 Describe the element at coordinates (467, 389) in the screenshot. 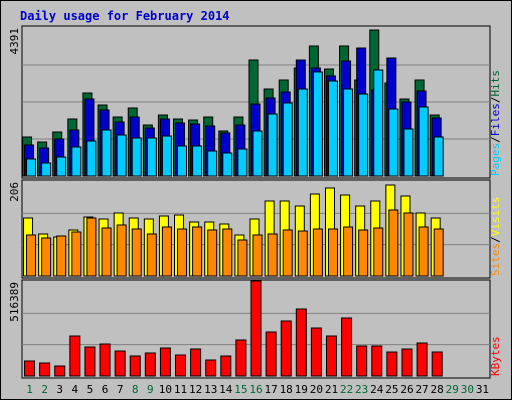

I see `x-tick-label: 30` at that location.